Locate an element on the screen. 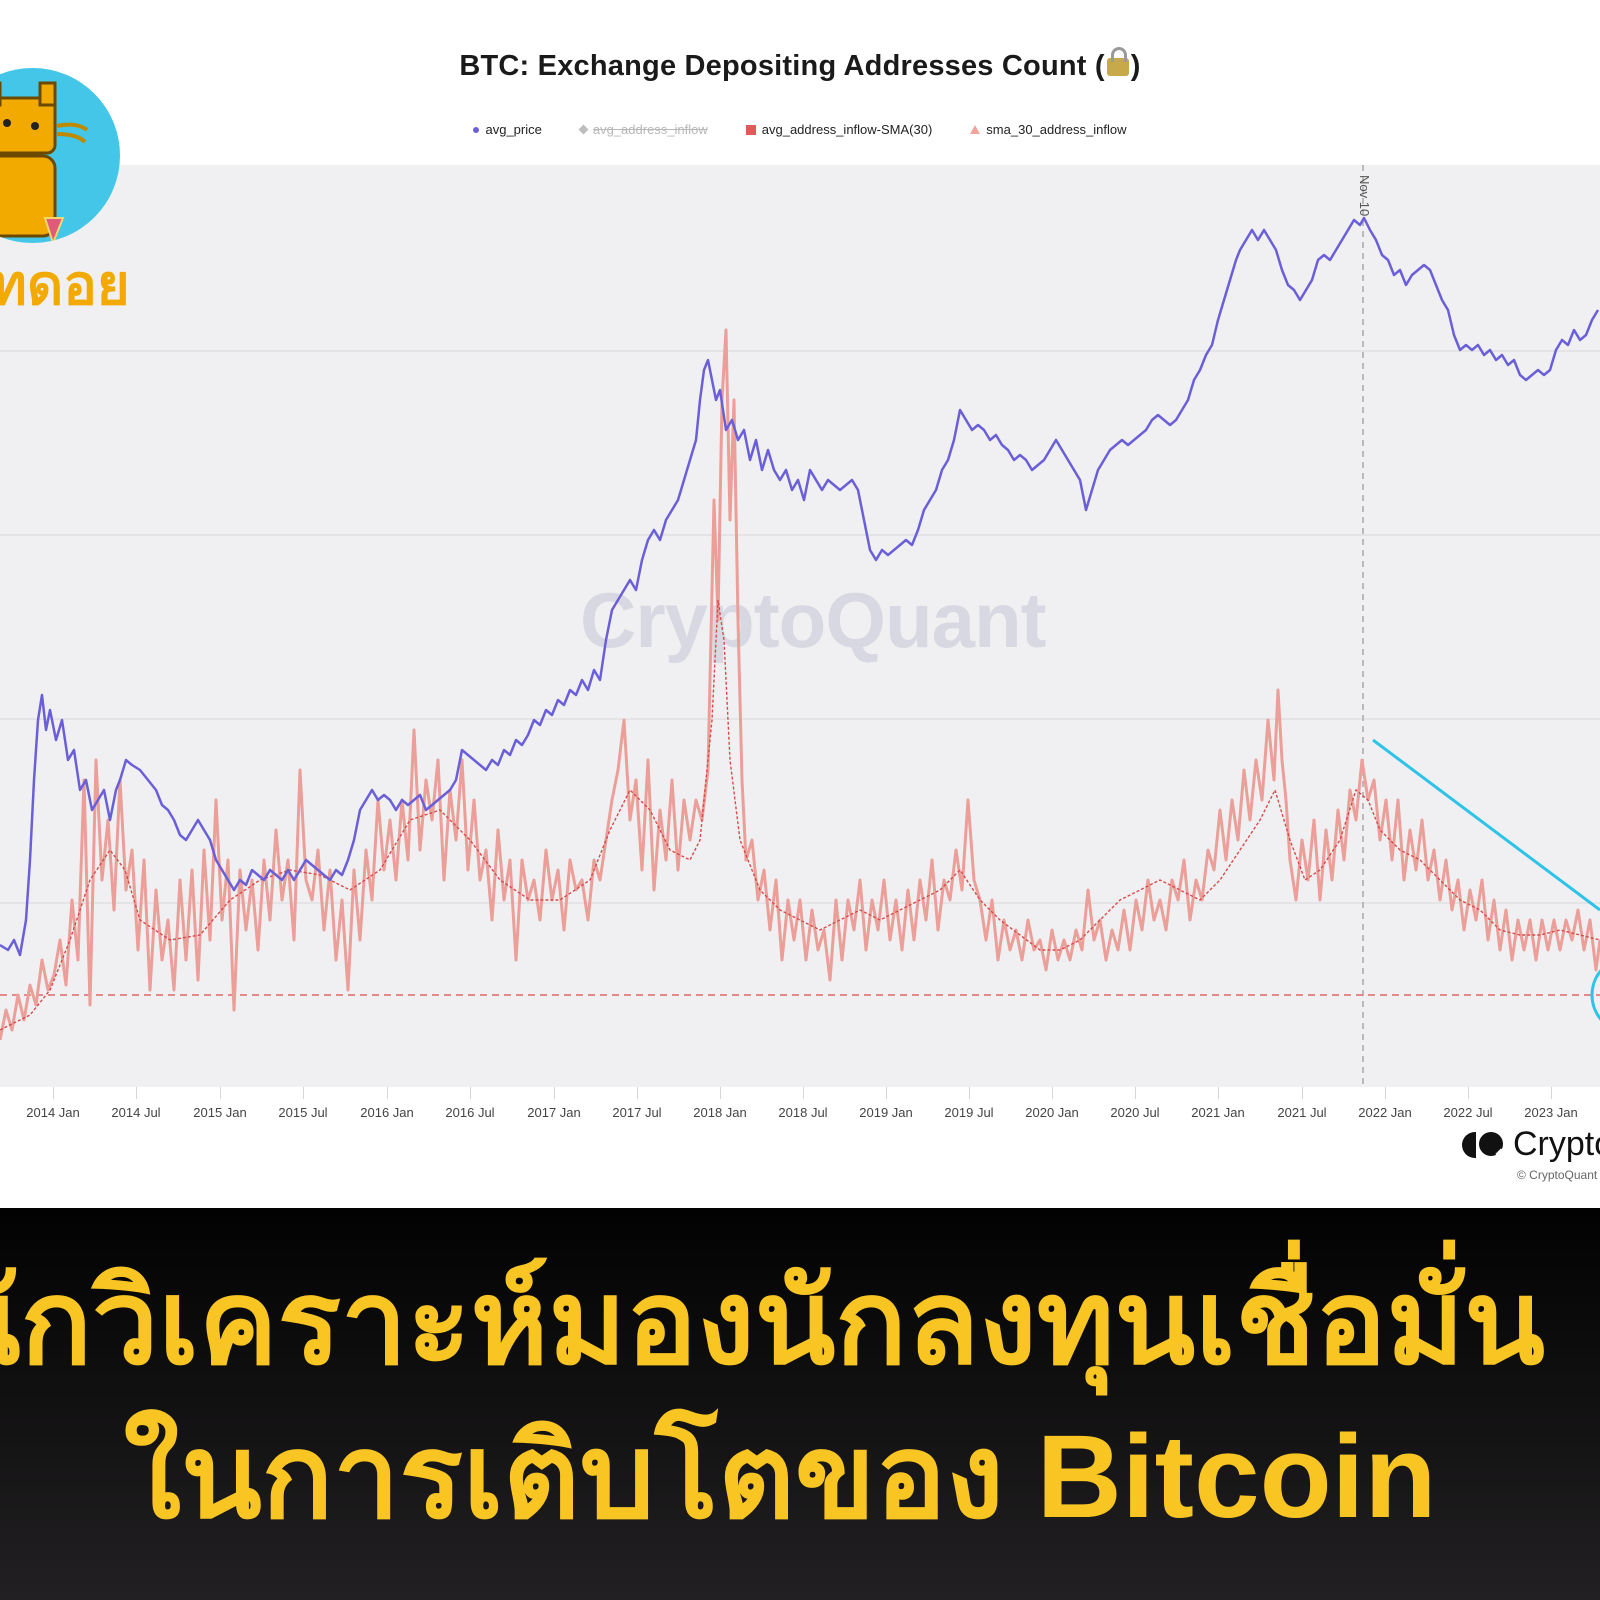 The height and width of the screenshot is (1600, 1600). mascot-icon is located at coordinates (44, 162).